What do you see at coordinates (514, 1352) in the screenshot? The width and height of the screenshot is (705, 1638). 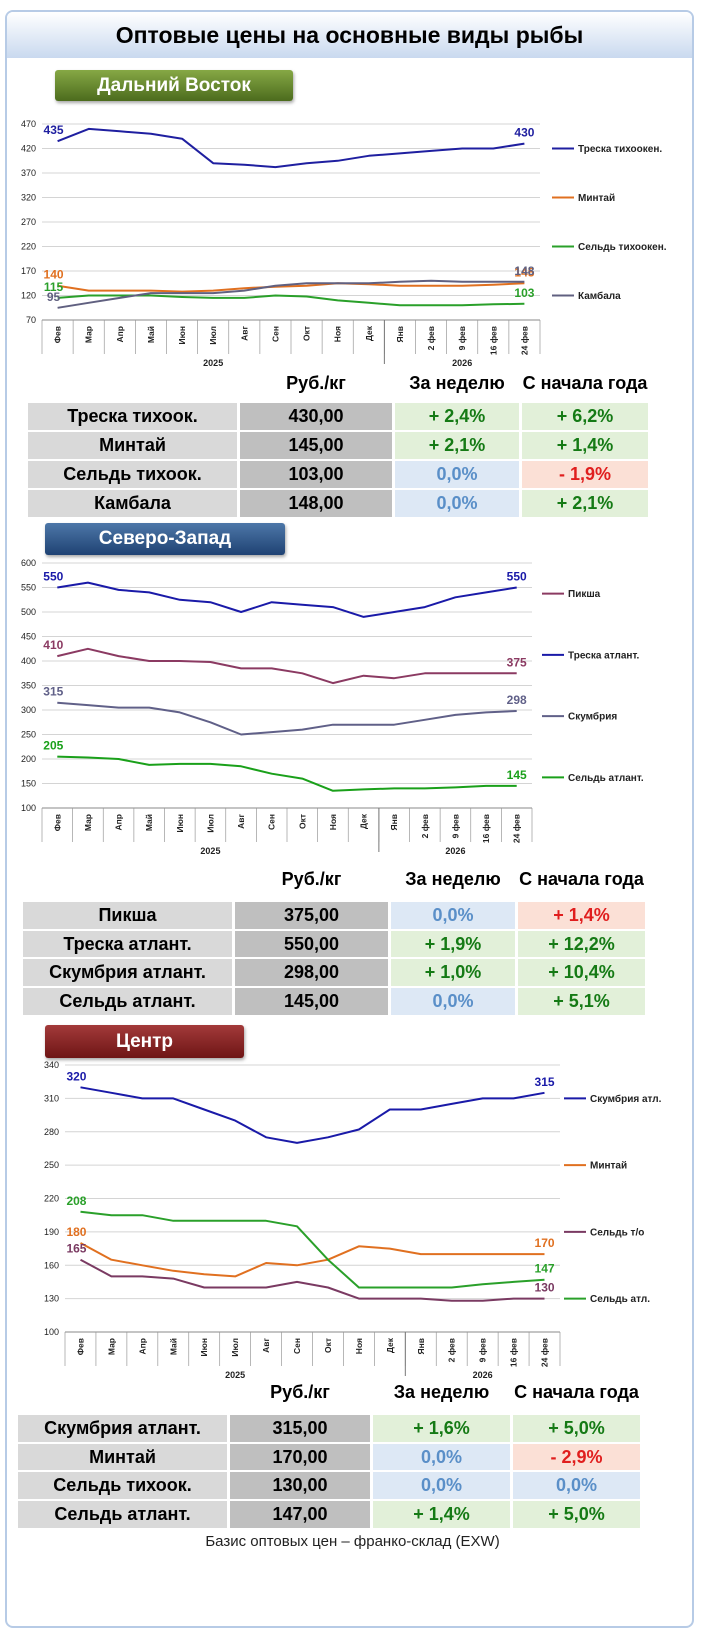 I see `x-tick-label: 16 фев` at bounding box center [514, 1352].